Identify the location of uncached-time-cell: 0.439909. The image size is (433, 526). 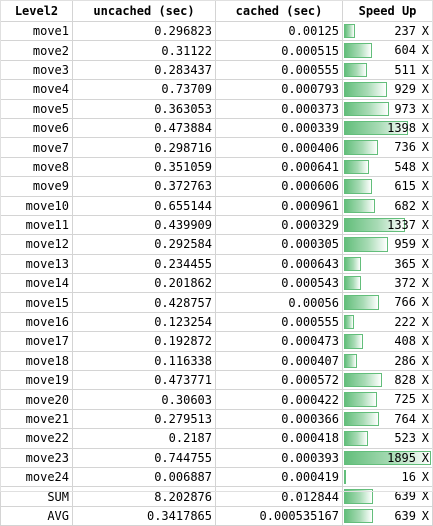
(144, 225).